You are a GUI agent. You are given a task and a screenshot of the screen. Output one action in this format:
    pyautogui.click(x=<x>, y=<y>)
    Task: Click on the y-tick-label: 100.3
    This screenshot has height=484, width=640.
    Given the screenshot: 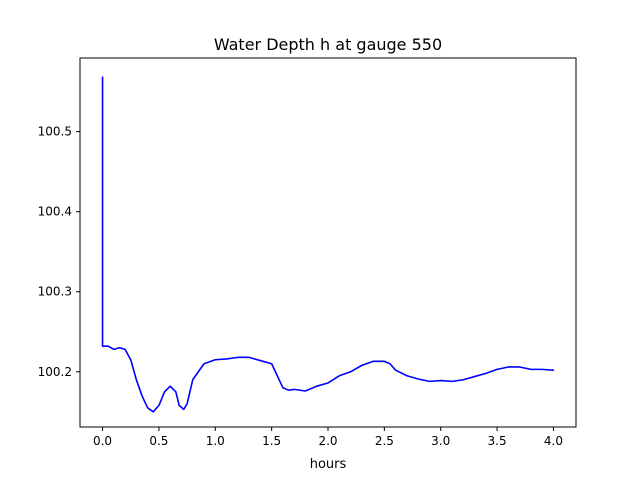 What is the action you would take?
    pyautogui.click(x=55, y=292)
    